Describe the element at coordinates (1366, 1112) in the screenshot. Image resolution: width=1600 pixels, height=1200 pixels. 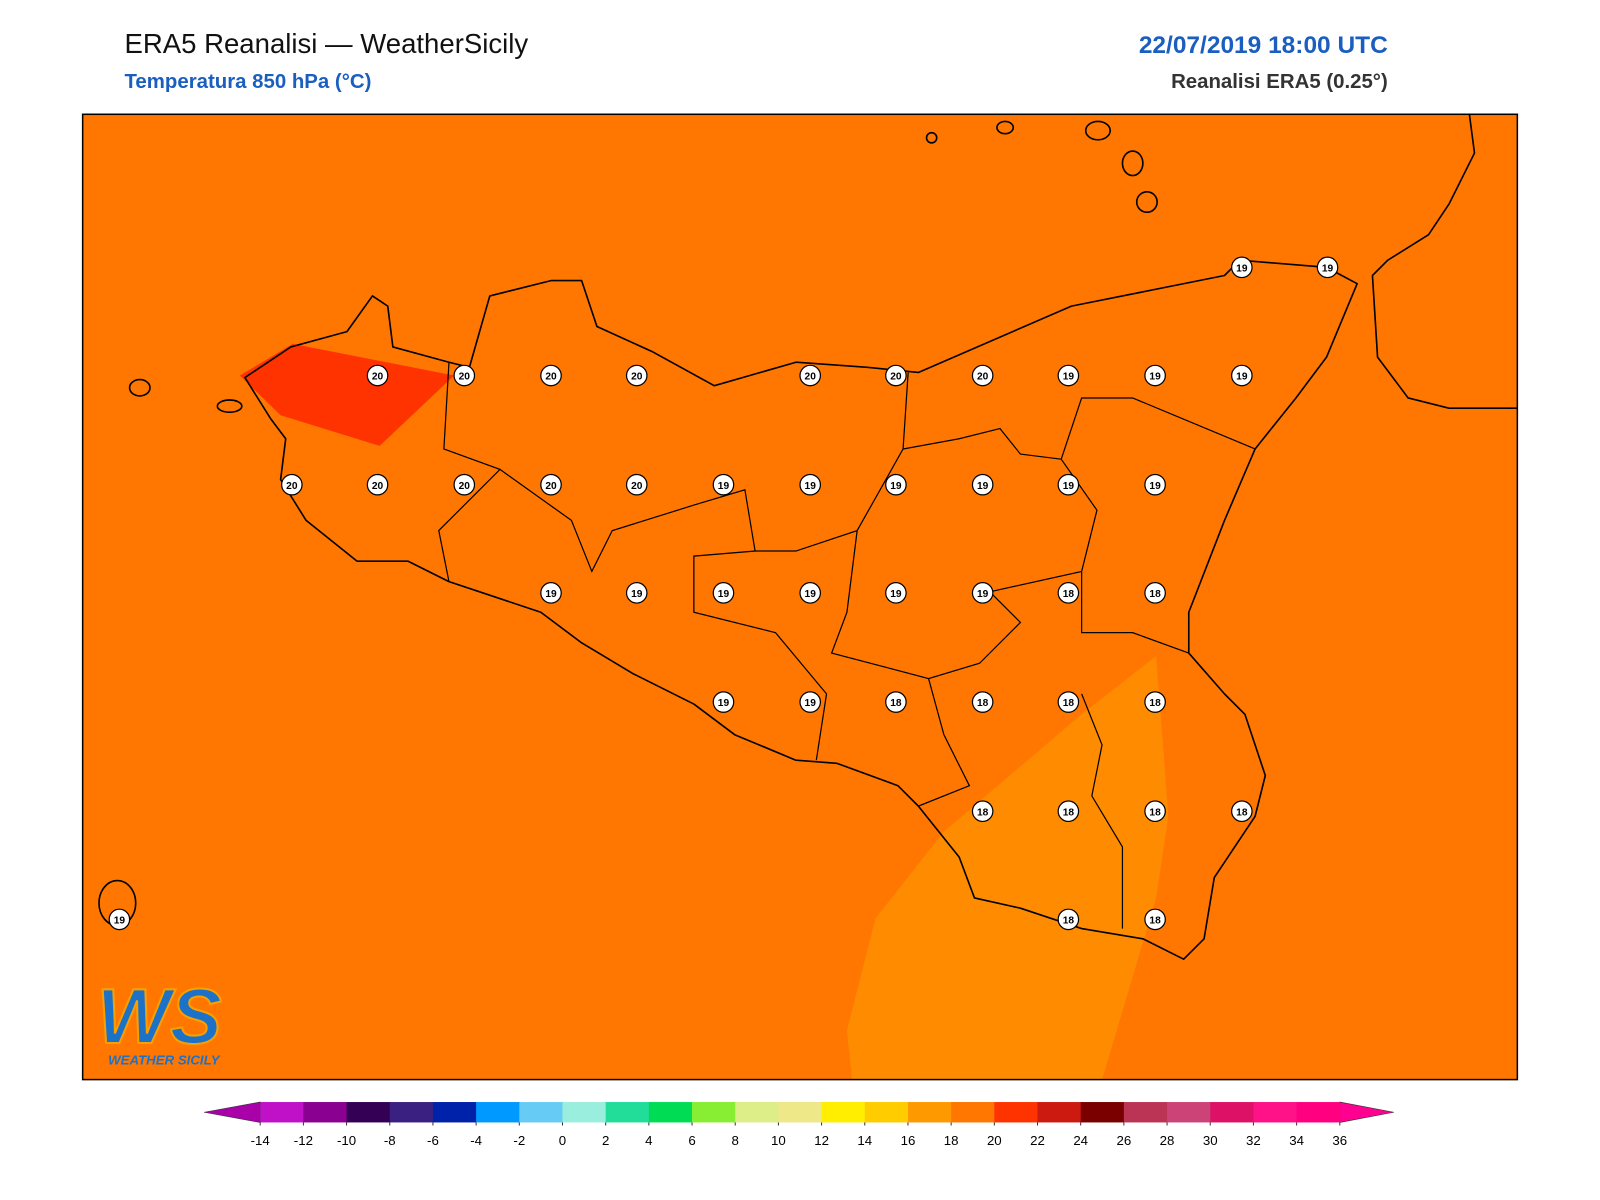
I see `colorbar-over` at that location.